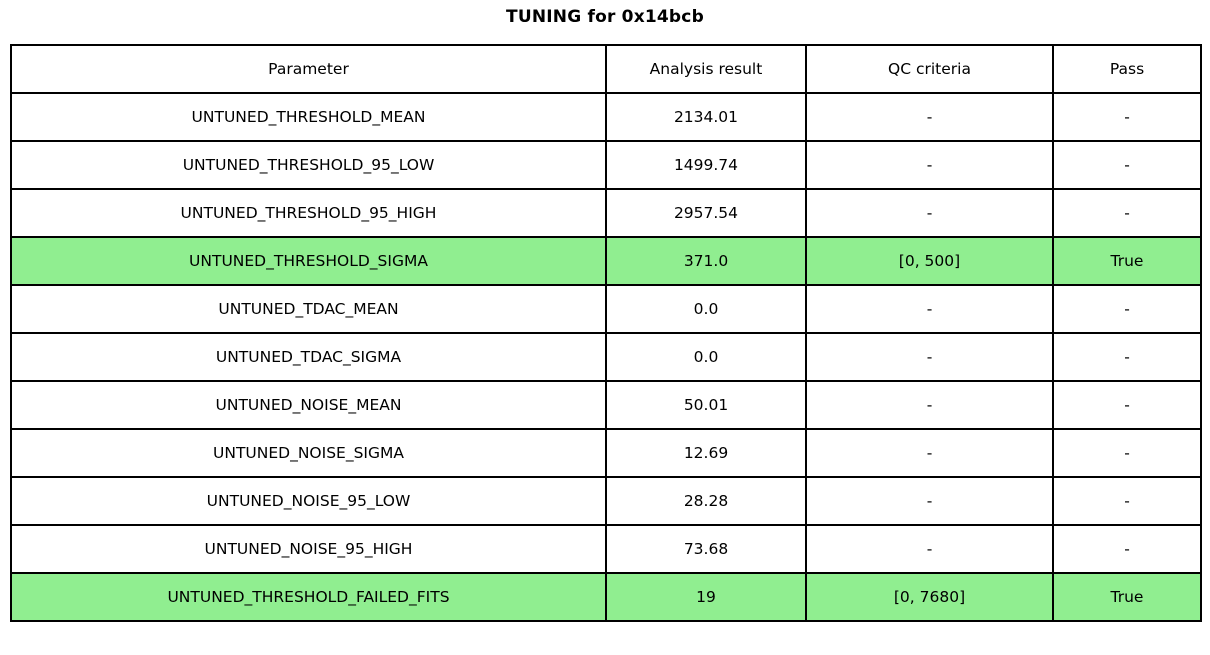 The image size is (1210, 655). I want to click on cell-analysis-result: 73.68, so click(706, 549).